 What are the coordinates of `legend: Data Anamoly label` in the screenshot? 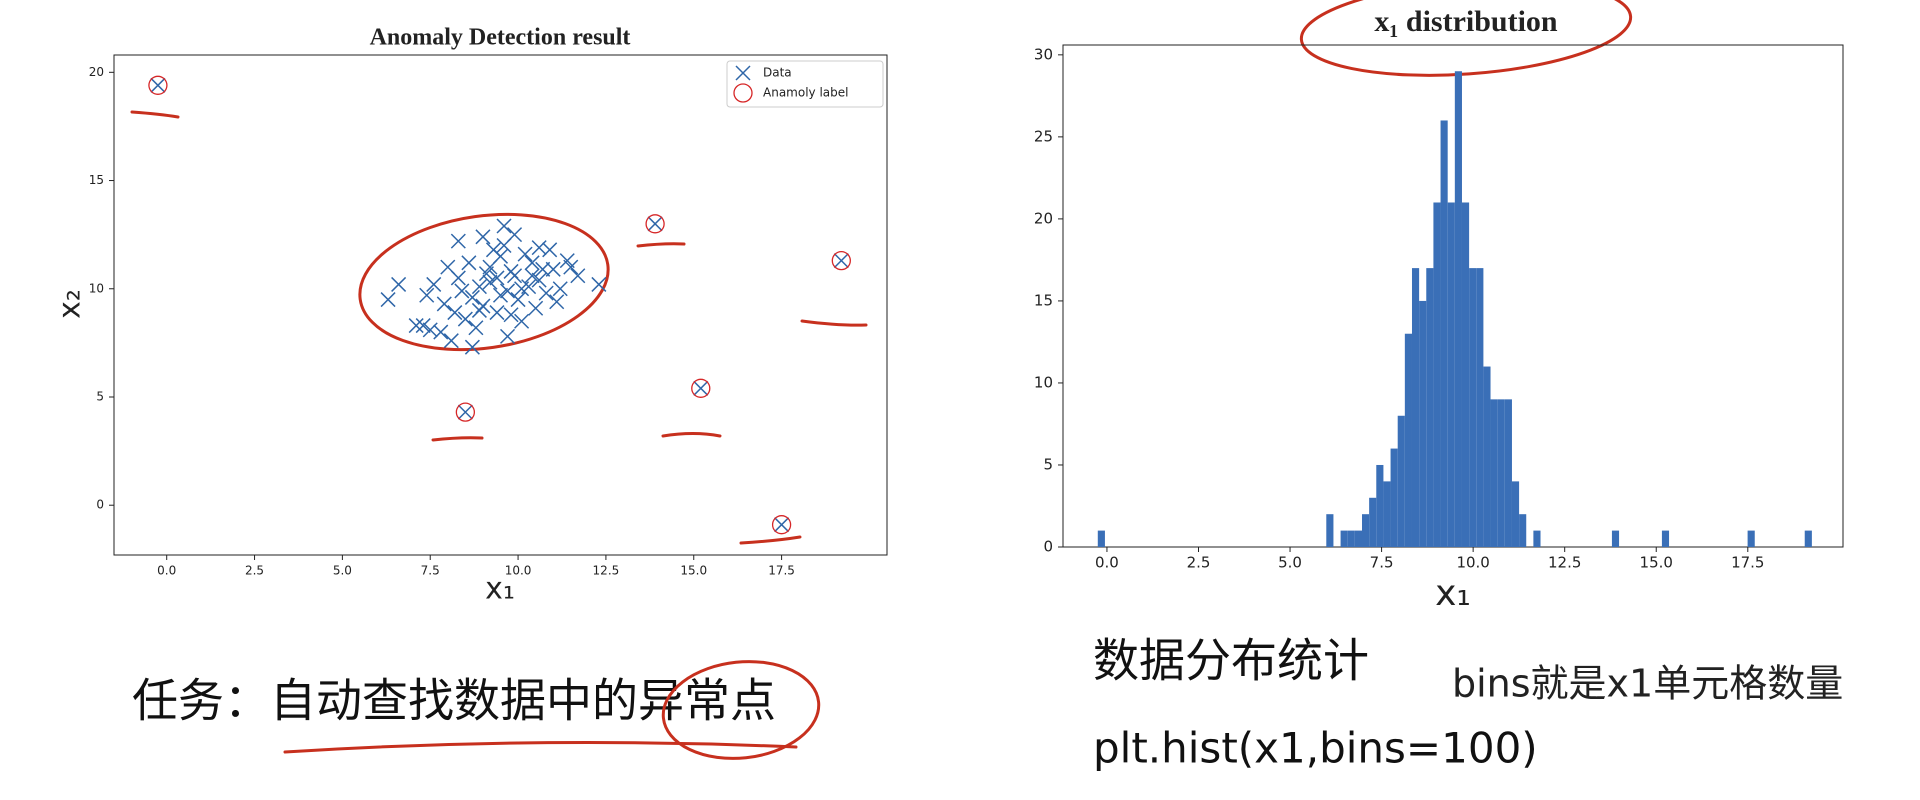 It's located at (805, 84).